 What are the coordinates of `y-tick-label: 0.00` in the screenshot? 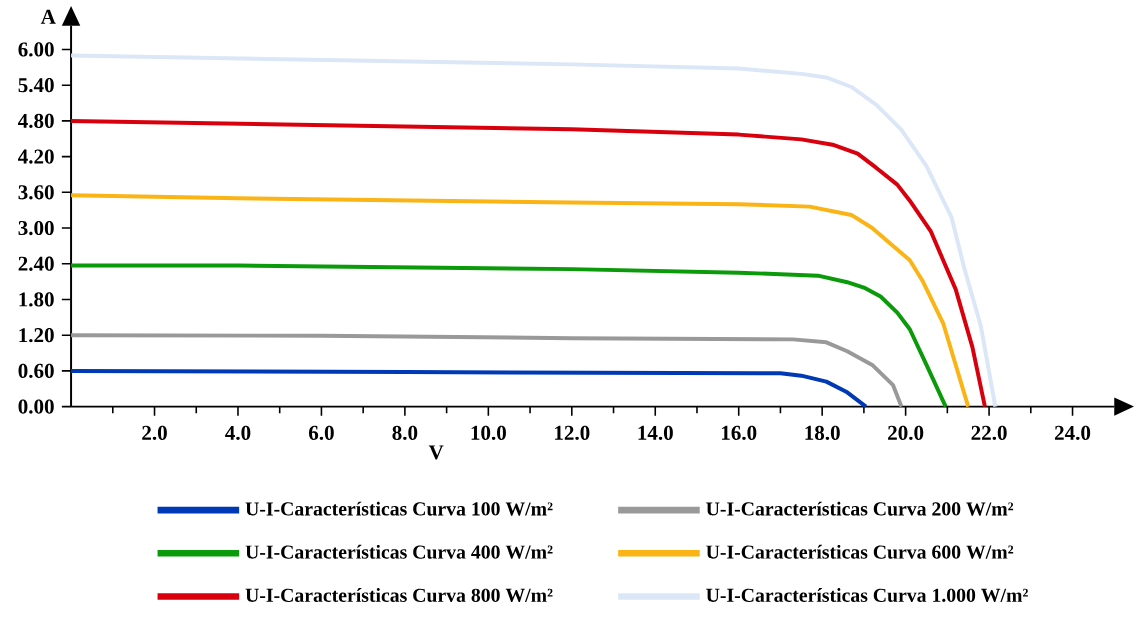 It's located at (36, 406).